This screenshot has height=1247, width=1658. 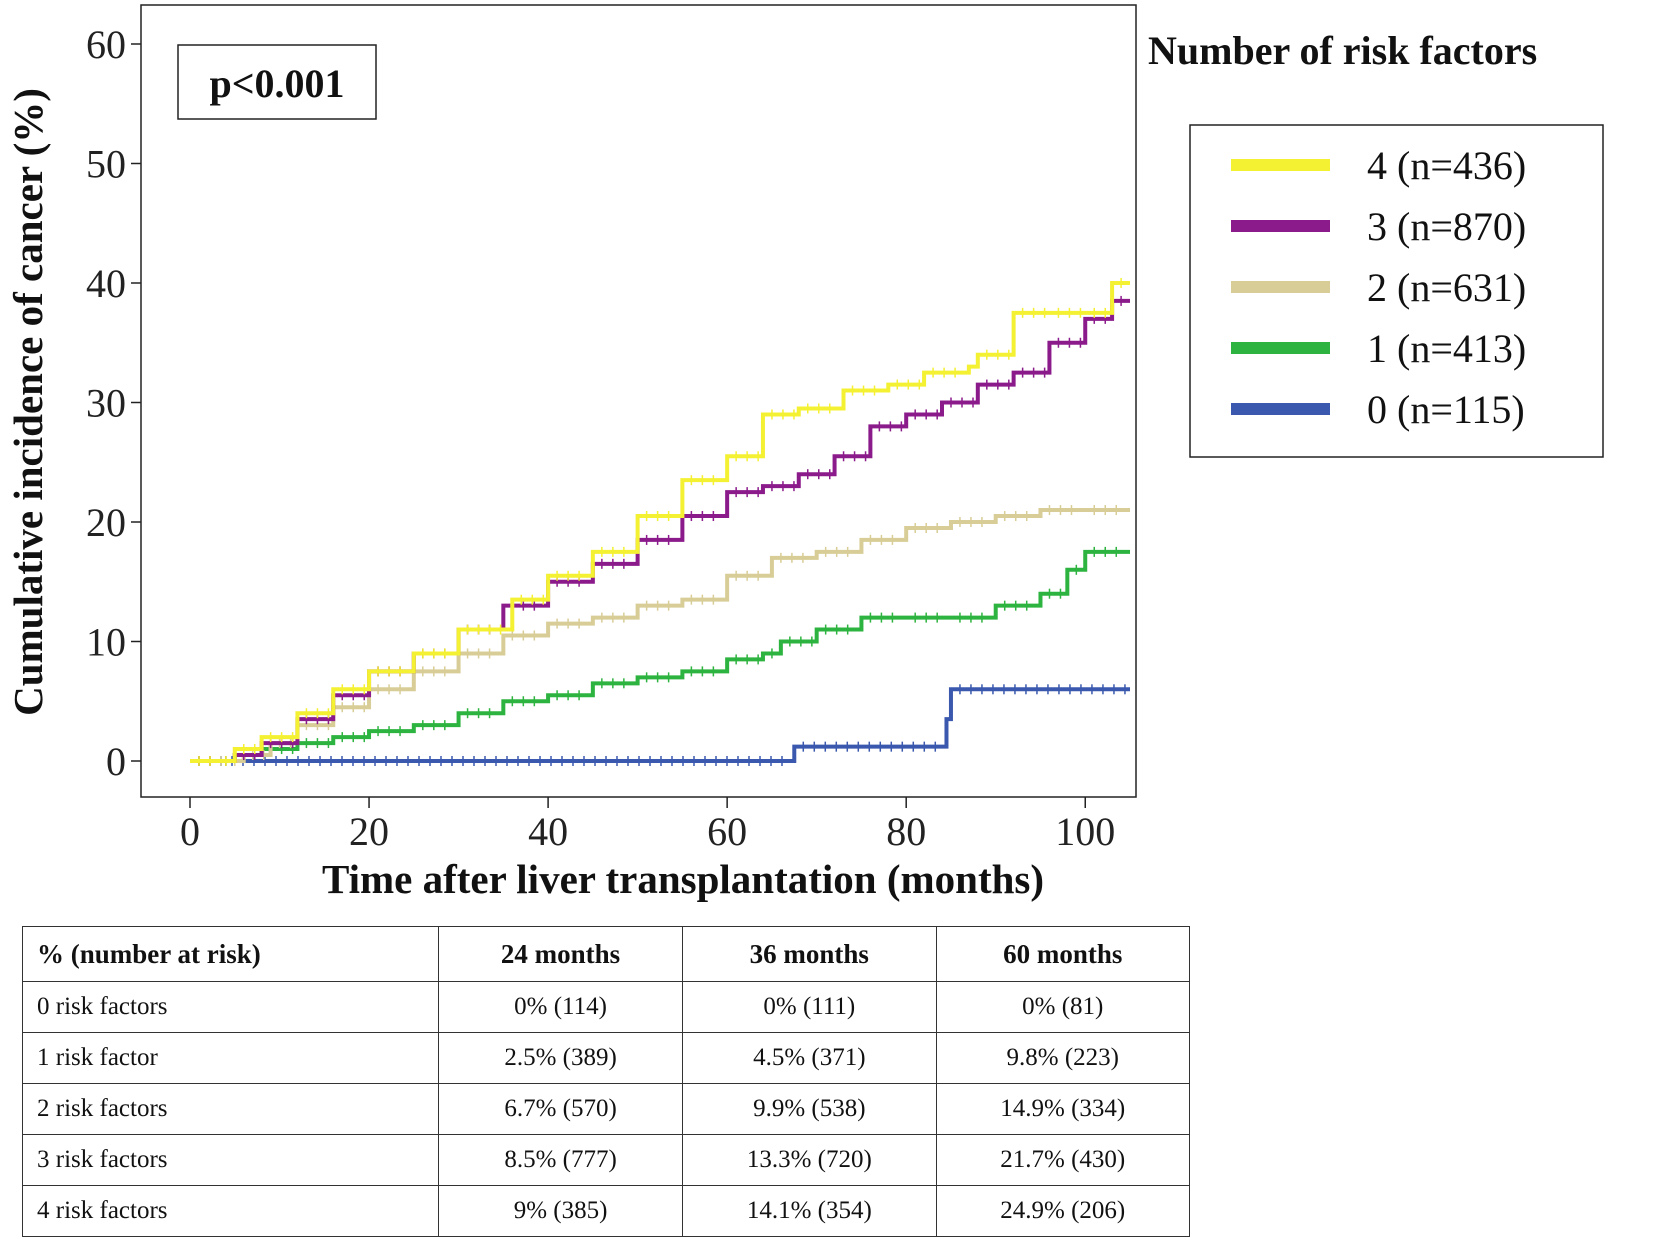 What do you see at coordinates (1085, 831) in the screenshot?
I see `x-tick-label: 100` at bounding box center [1085, 831].